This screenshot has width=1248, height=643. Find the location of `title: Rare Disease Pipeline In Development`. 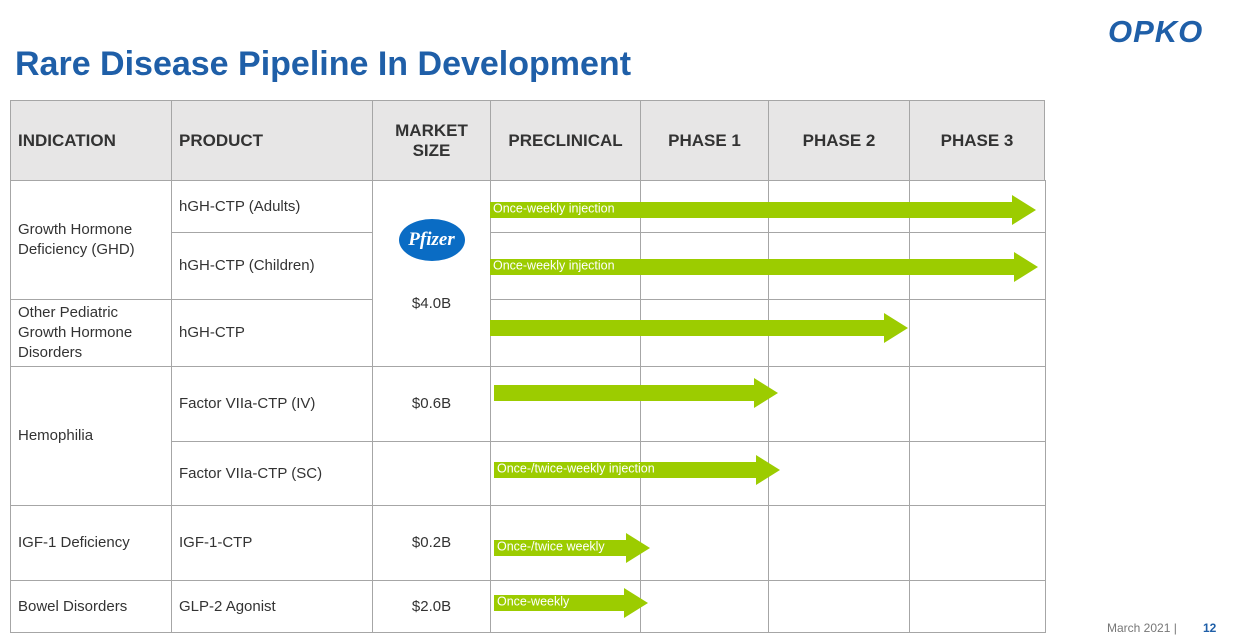

title: Rare Disease Pipeline In Development is located at coordinates (323, 64).